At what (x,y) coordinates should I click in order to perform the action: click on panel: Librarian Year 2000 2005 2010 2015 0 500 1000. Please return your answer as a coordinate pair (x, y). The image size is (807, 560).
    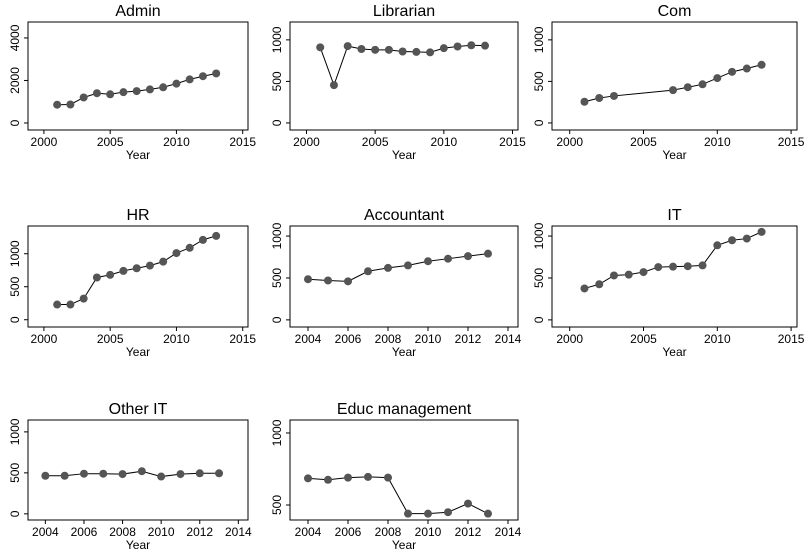
    Looking at the image, I should click on (398, 82).